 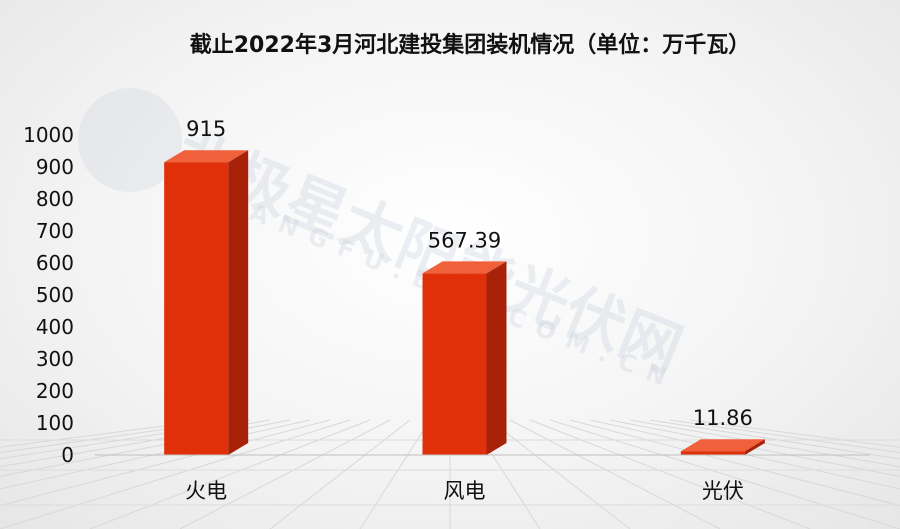 I want to click on y-axis: 0 100 200 300 400 500 600 700 800 900 1000, so click(x=48, y=295).